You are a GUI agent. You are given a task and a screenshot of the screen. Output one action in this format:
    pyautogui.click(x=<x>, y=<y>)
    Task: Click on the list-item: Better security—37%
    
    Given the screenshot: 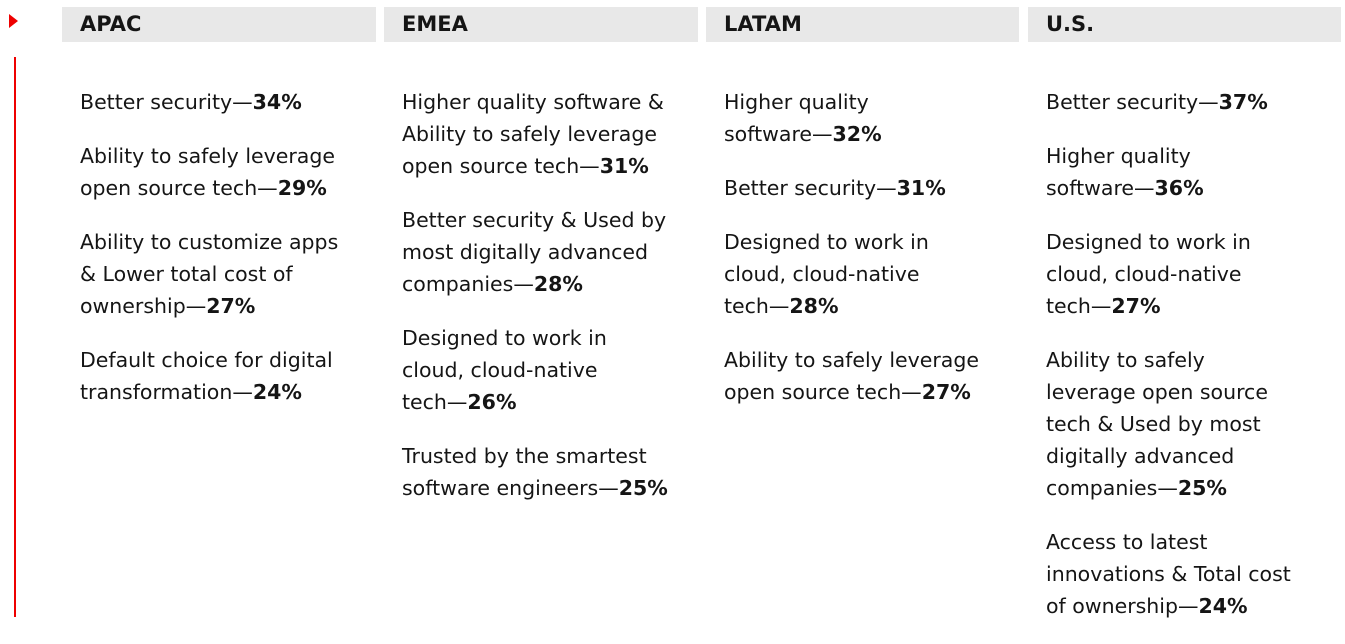 What is the action you would take?
    pyautogui.click(x=1193, y=102)
    